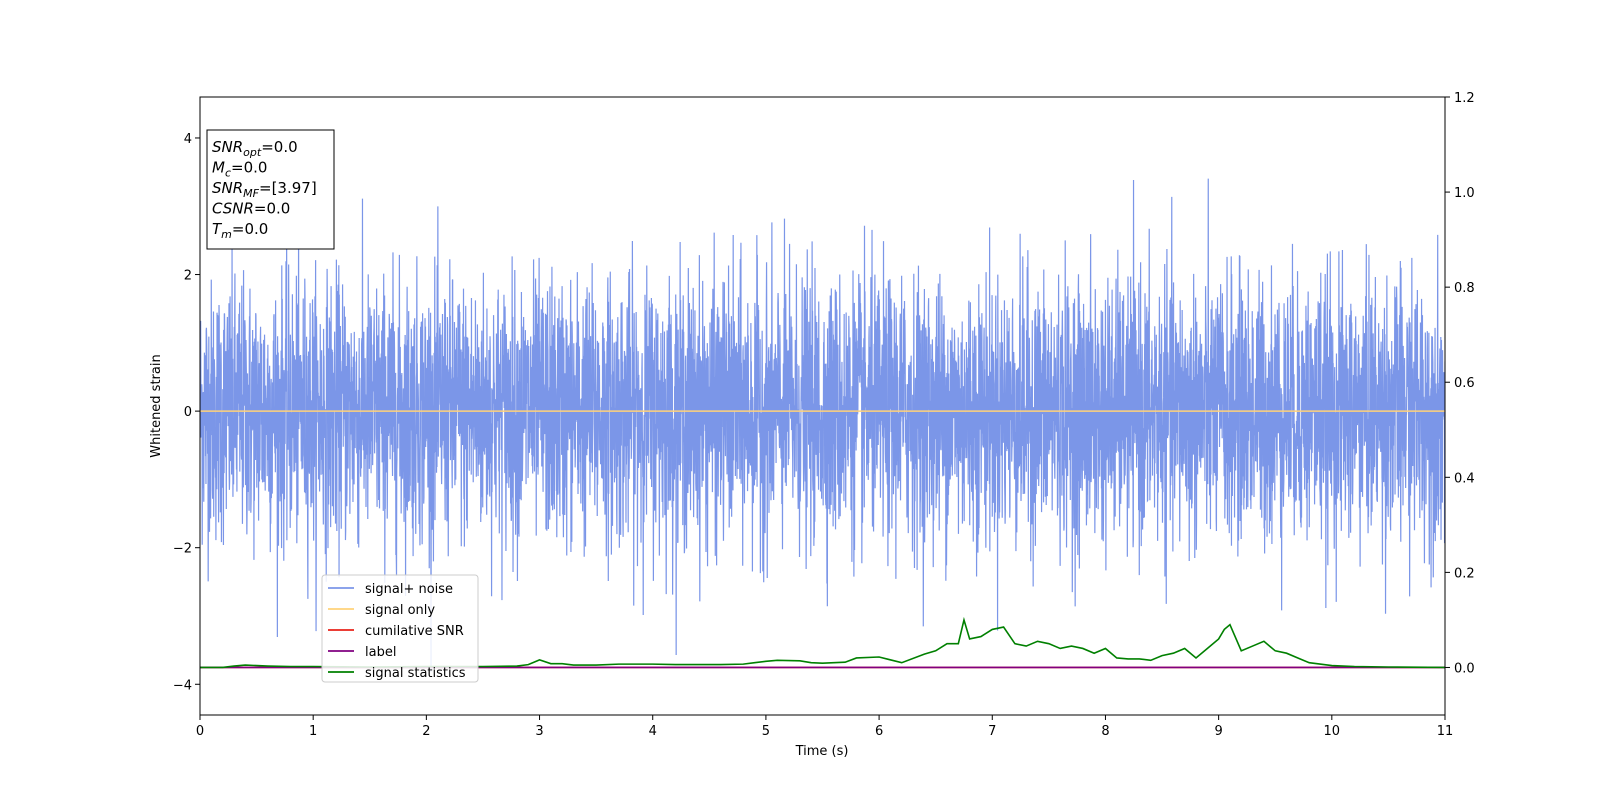 The width and height of the screenshot is (1600, 800). I want to click on info-subscript: m, so click(226, 234).